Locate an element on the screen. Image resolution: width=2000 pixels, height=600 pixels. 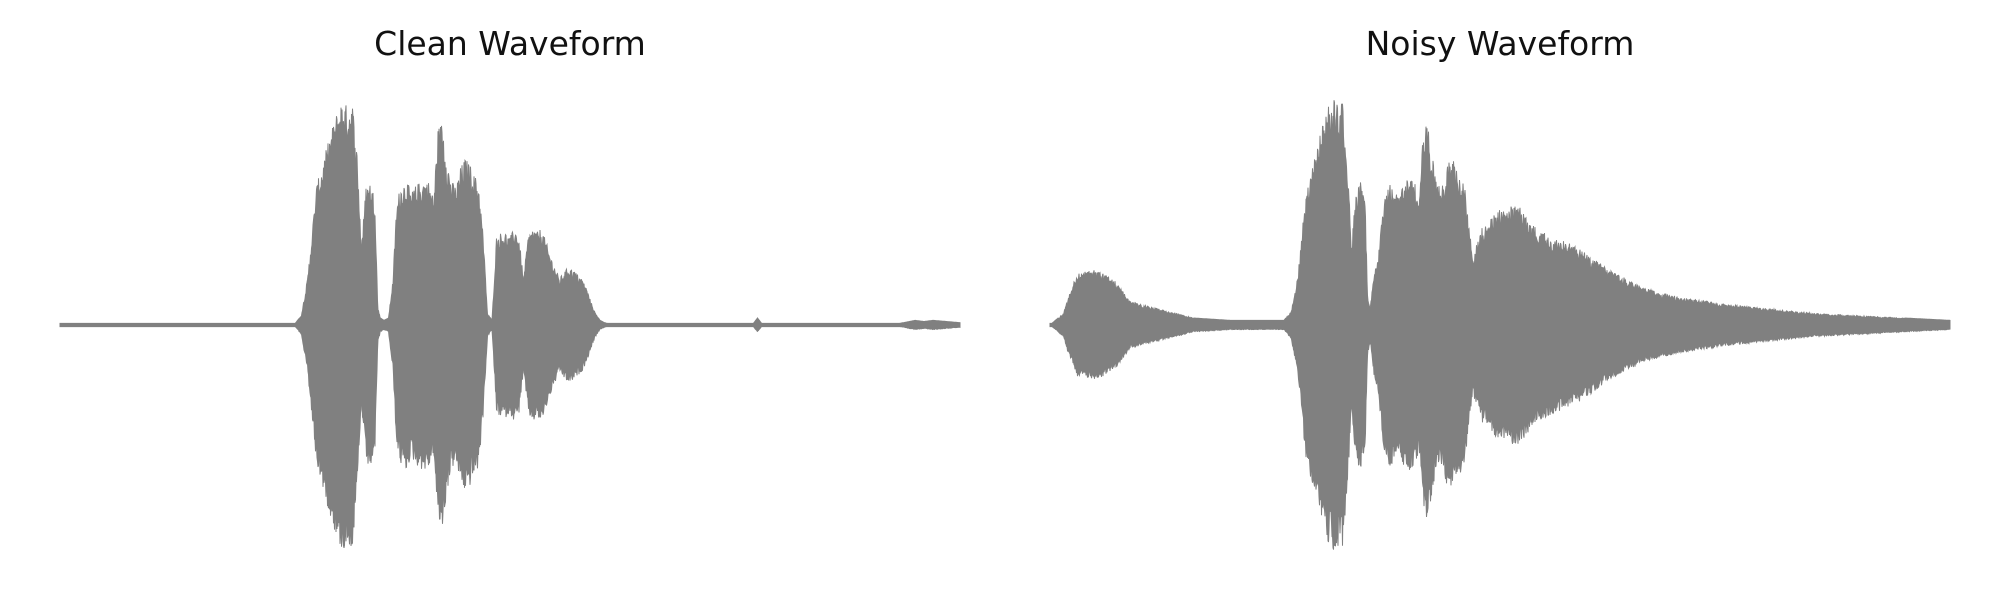
clean-waveform-title: Clean Waveform is located at coordinates (510, 43).